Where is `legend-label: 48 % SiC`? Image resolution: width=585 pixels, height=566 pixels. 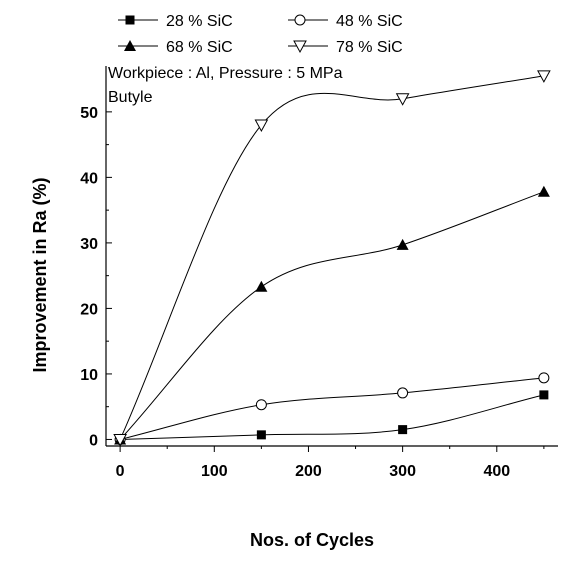 legend-label: 48 % SiC is located at coordinates (369, 21).